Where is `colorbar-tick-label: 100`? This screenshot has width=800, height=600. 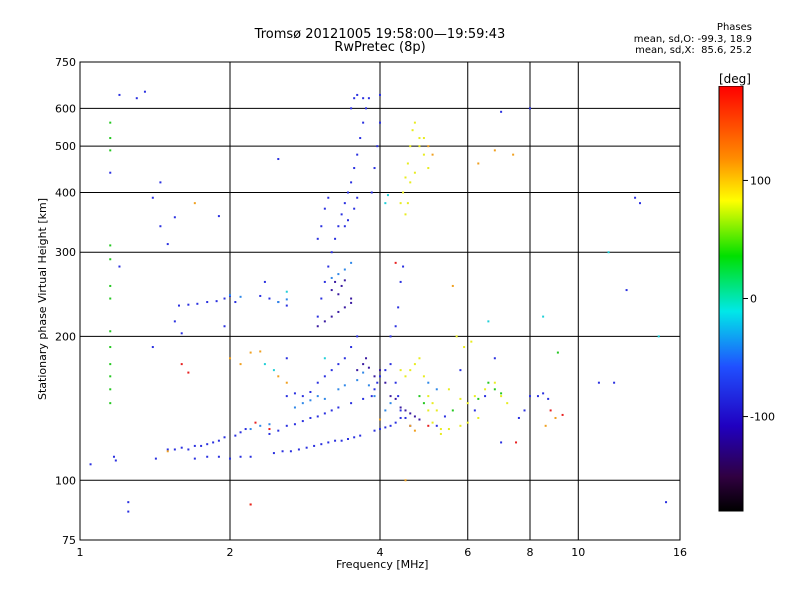
colorbar-tick-label: 100 is located at coordinates (760, 180).